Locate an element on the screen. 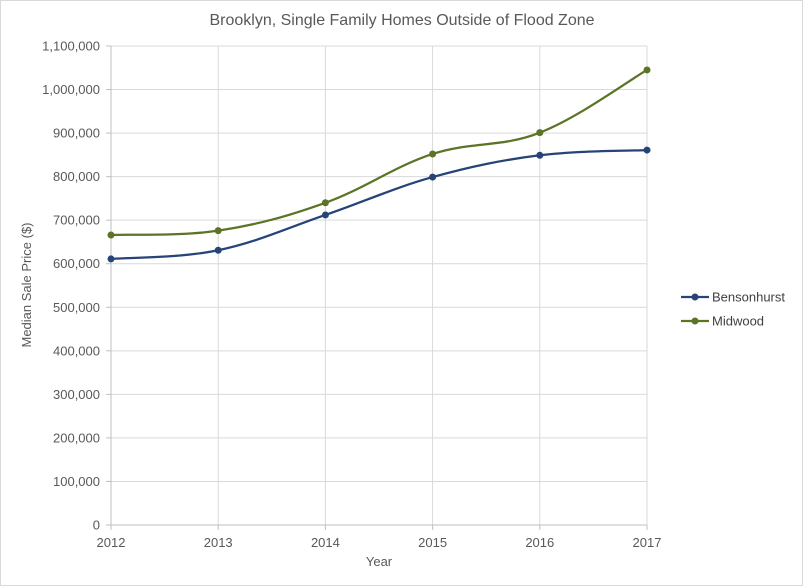 The image size is (803, 586). y-tick-label: 900,000 is located at coordinates (76, 133).